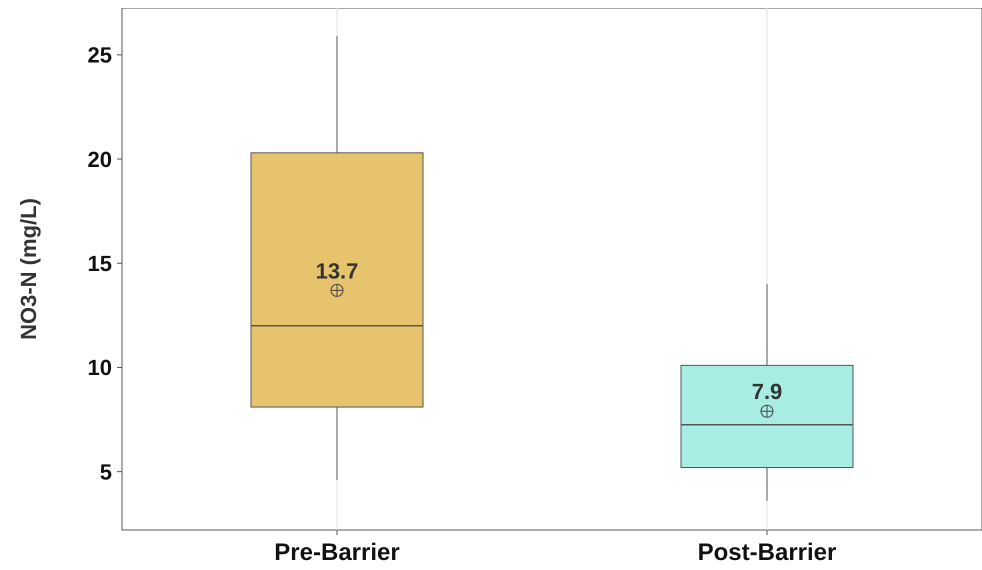 The width and height of the screenshot is (982, 570). Describe the element at coordinates (767, 391) in the screenshot. I see `annotation: 7.9` at that location.